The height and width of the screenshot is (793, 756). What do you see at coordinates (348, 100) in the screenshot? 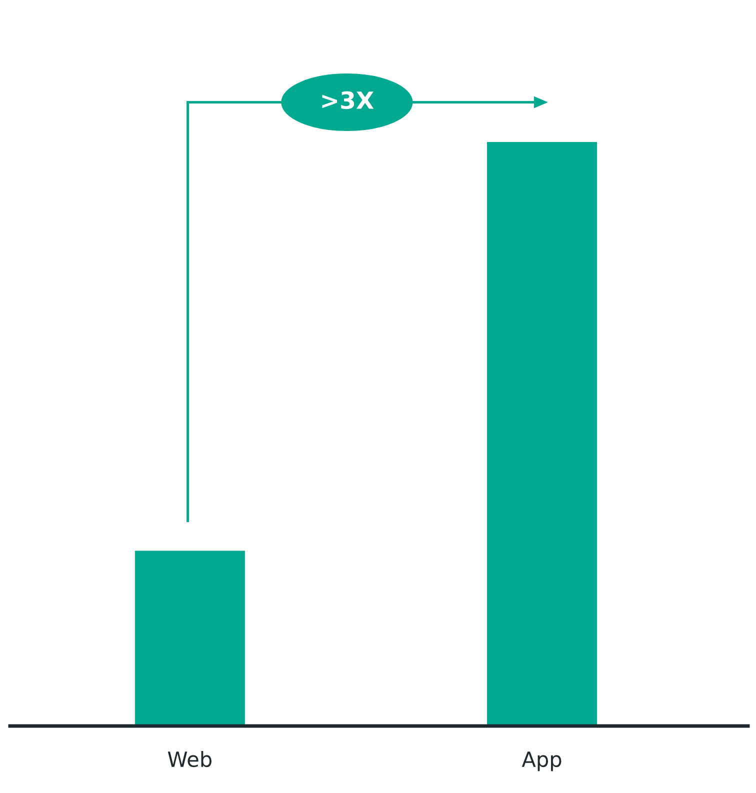
I see `text: >3X` at bounding box center [348, 100].